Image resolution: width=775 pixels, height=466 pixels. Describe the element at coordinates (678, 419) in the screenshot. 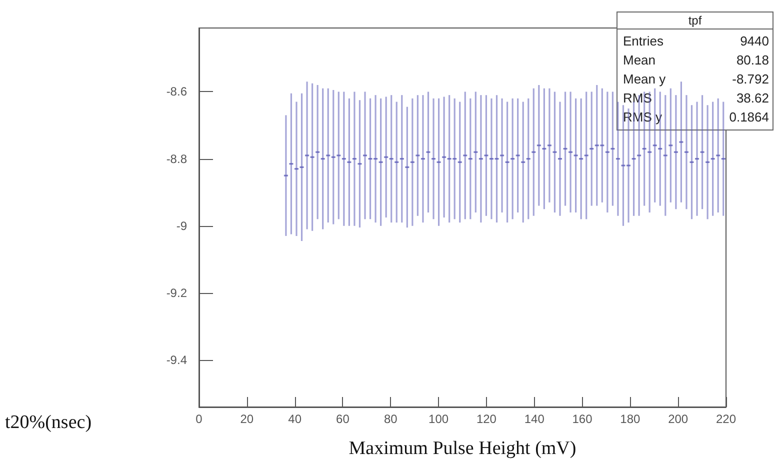

I see `x-tick-label: 200` at that location.